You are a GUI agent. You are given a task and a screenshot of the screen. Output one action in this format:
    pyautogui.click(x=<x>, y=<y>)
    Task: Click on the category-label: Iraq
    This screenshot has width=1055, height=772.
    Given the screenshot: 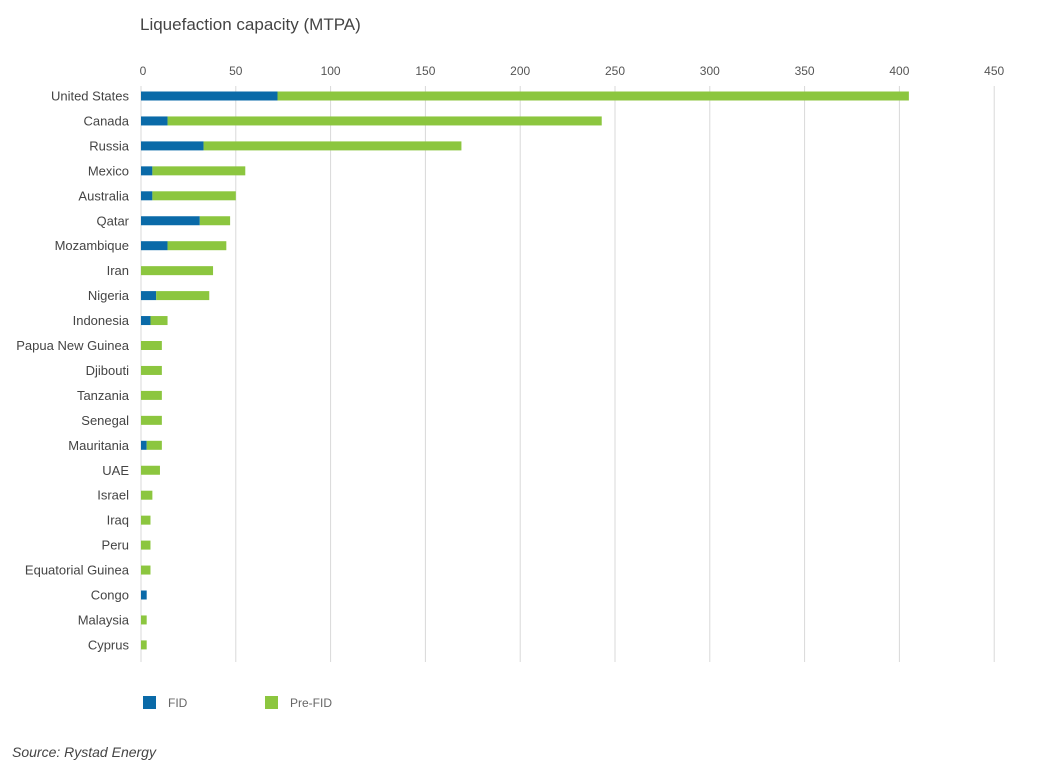 What is the action you would take?
    pyautogui.click(x=118, y=520)
    